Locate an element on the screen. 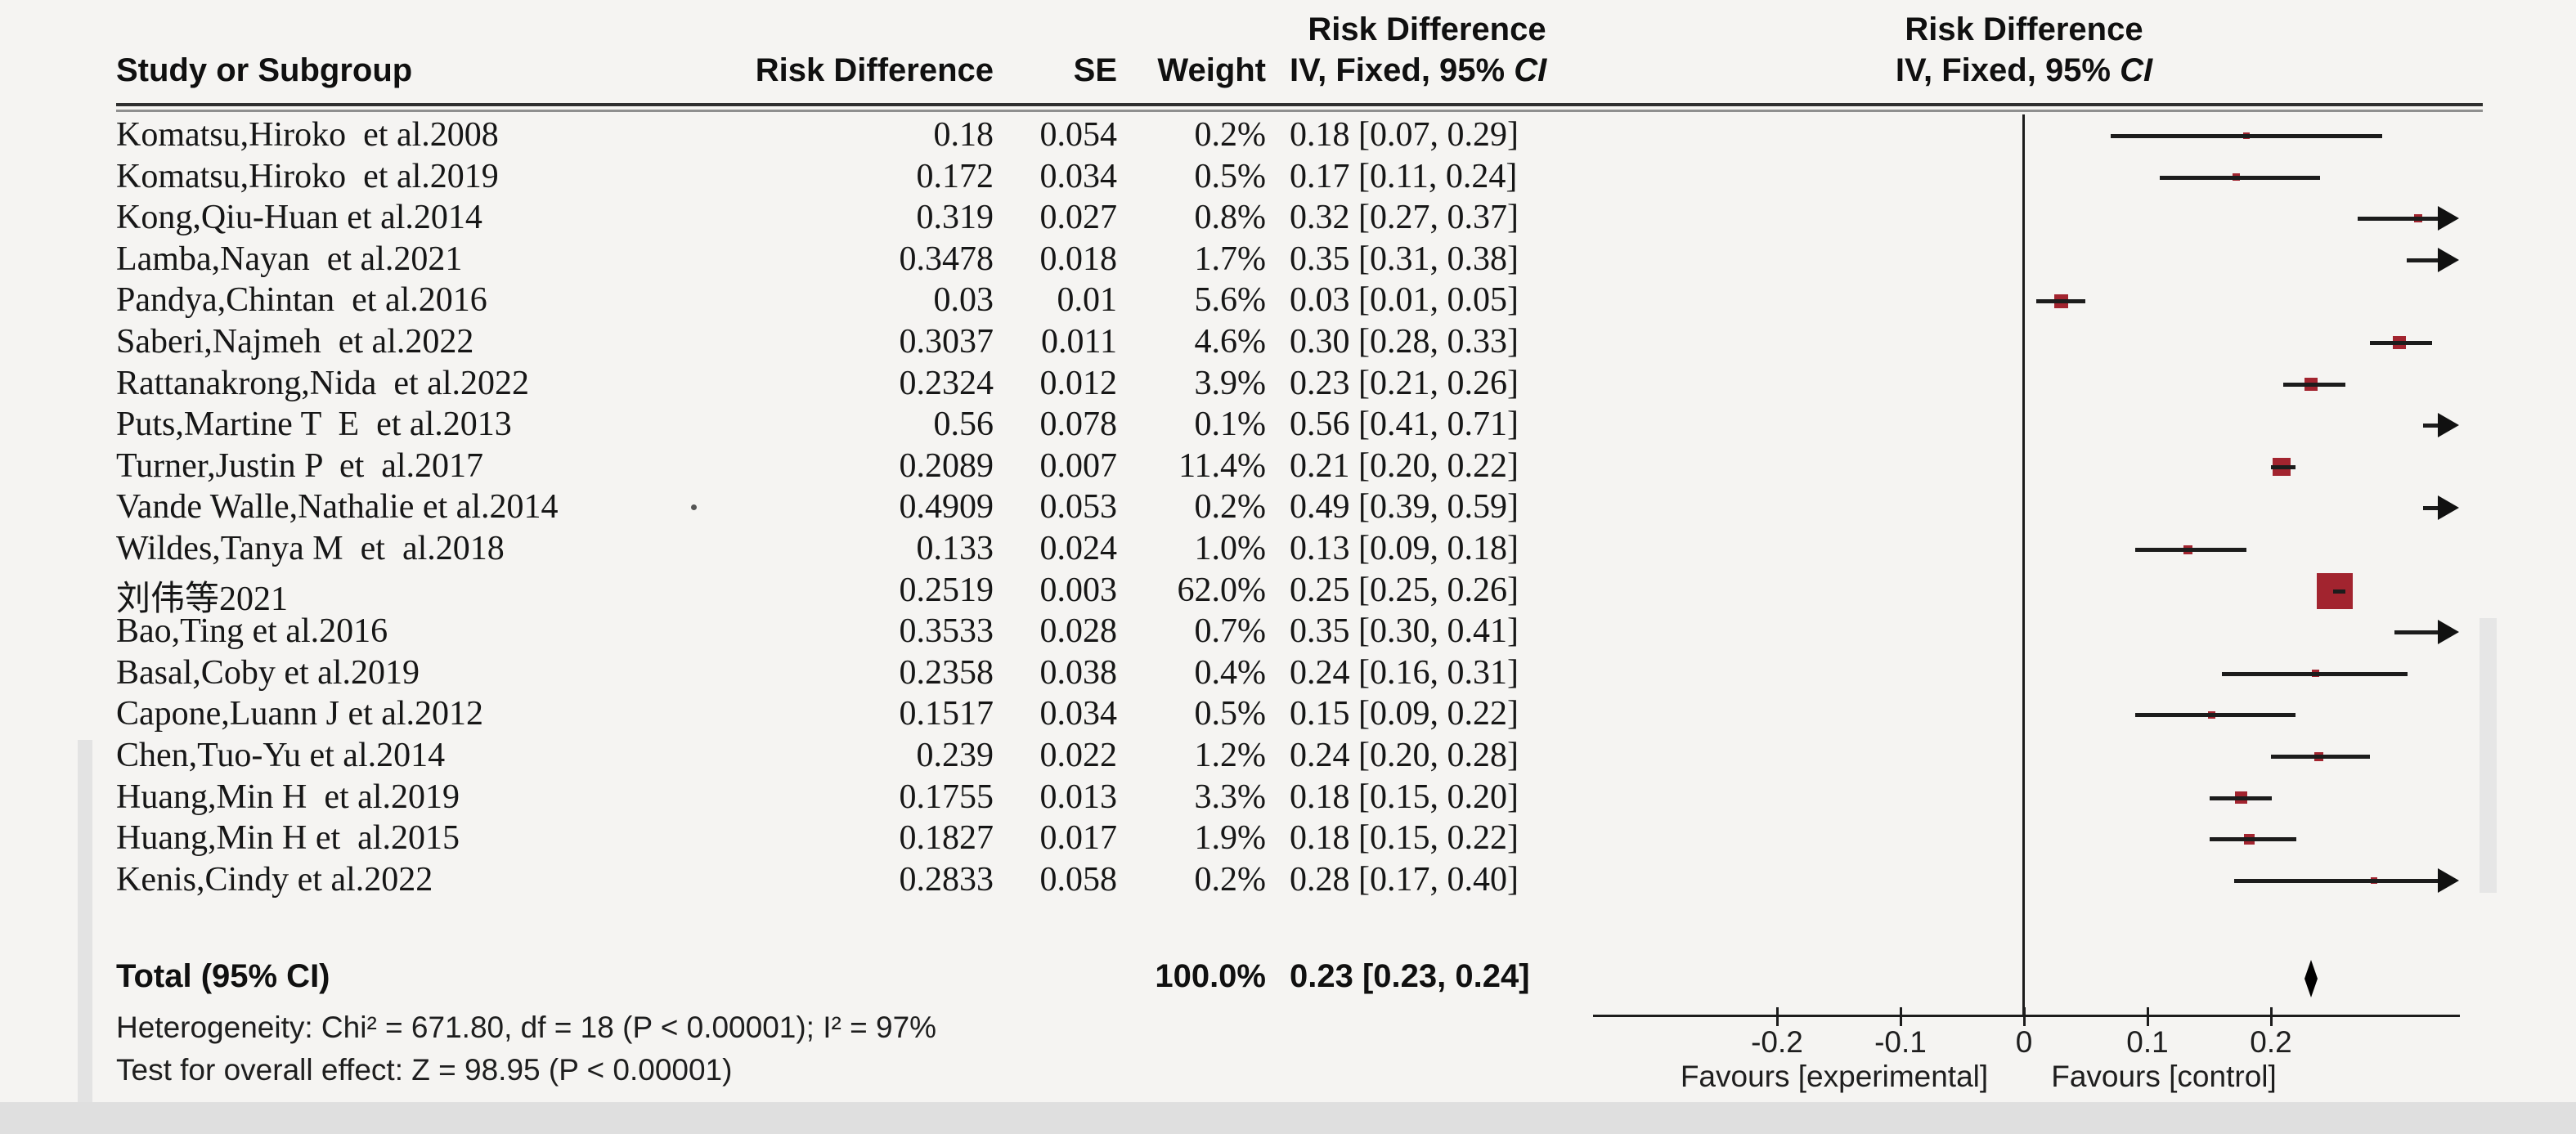 Image resolution: width=2576 pixels, height=1134 pixels. right-scrollbar-thumb is located at coordinates (2489, 755).